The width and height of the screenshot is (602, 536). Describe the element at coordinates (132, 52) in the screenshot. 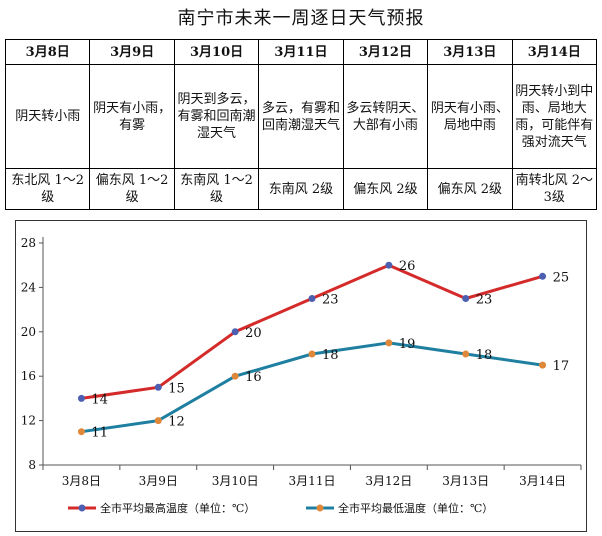

I see `date-cell: 3月9日` at that location.